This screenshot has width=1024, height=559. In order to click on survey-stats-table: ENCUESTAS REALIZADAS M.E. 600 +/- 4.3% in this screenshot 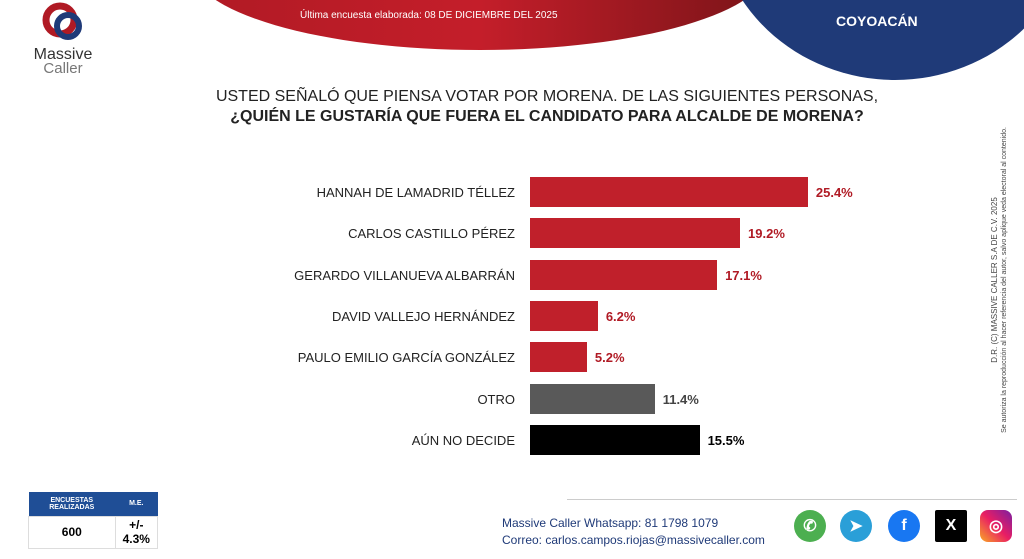, I will do `click(93, 520)`.